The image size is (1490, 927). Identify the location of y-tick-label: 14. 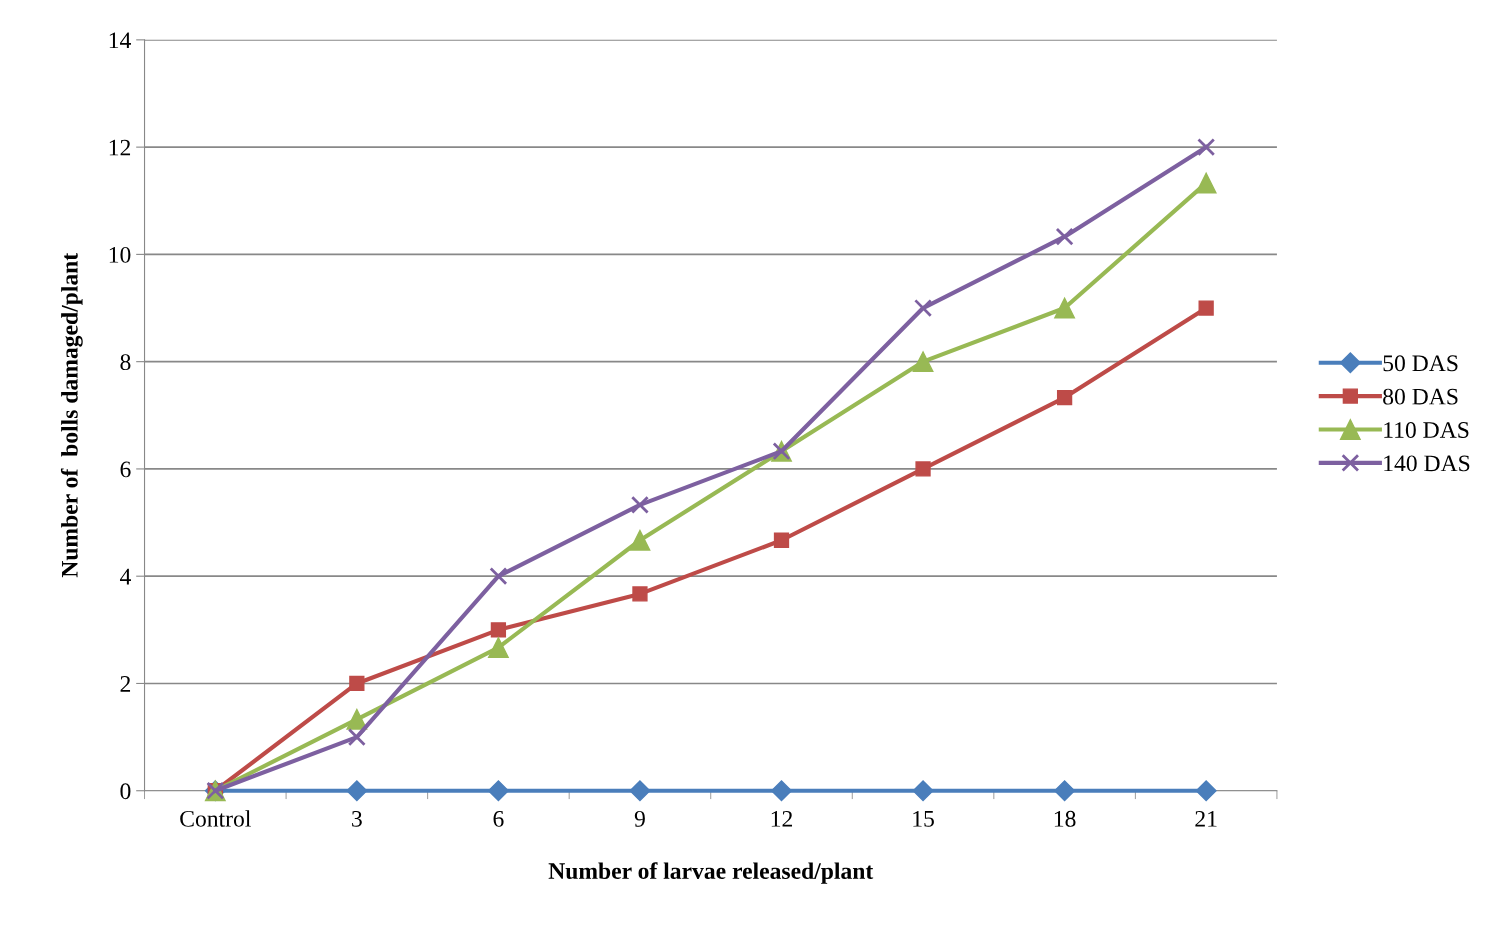
(120, 40).